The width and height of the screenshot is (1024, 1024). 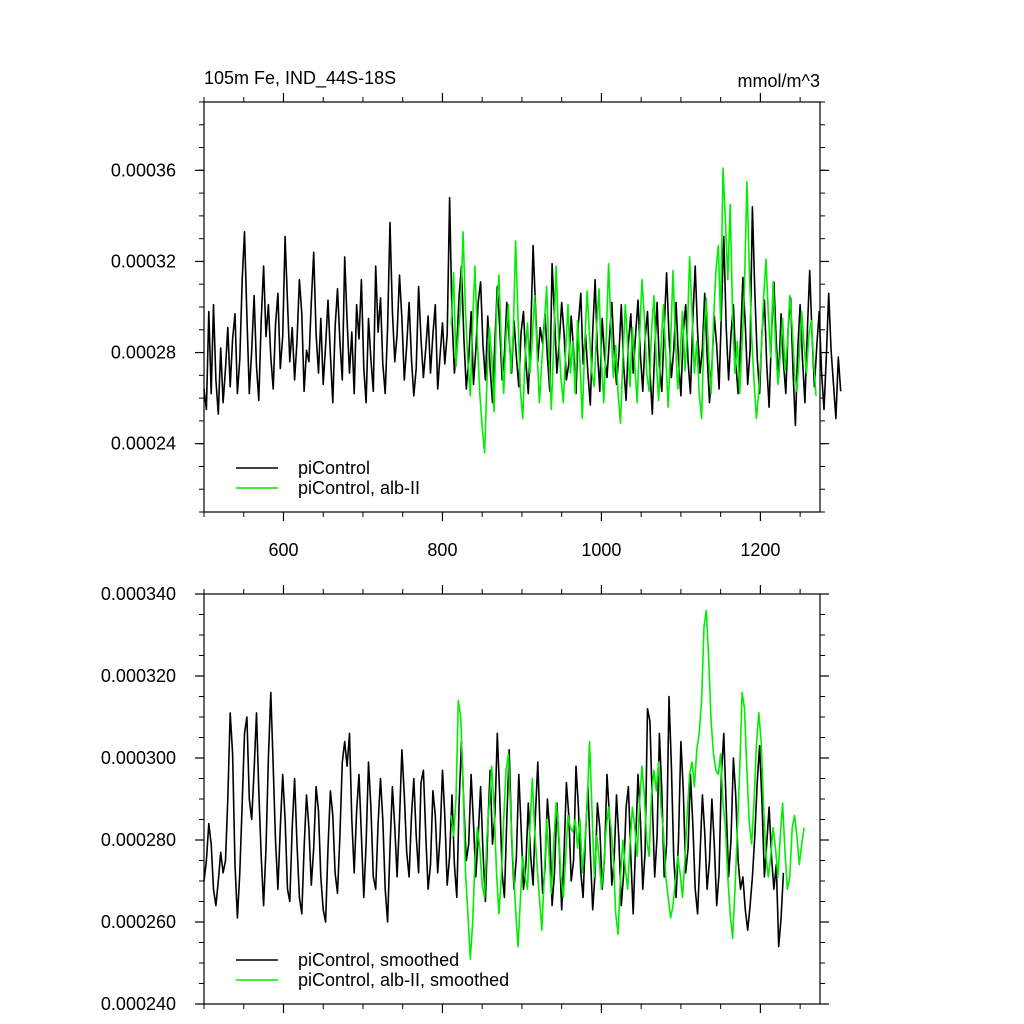 I want to click on y-tick-label: 0.000320, so click(x=138, y=676).